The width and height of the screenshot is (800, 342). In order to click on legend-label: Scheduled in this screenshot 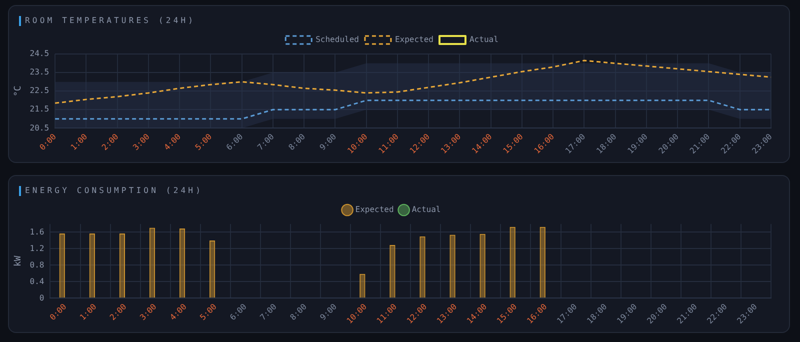, I will do `click(338, 39)`.